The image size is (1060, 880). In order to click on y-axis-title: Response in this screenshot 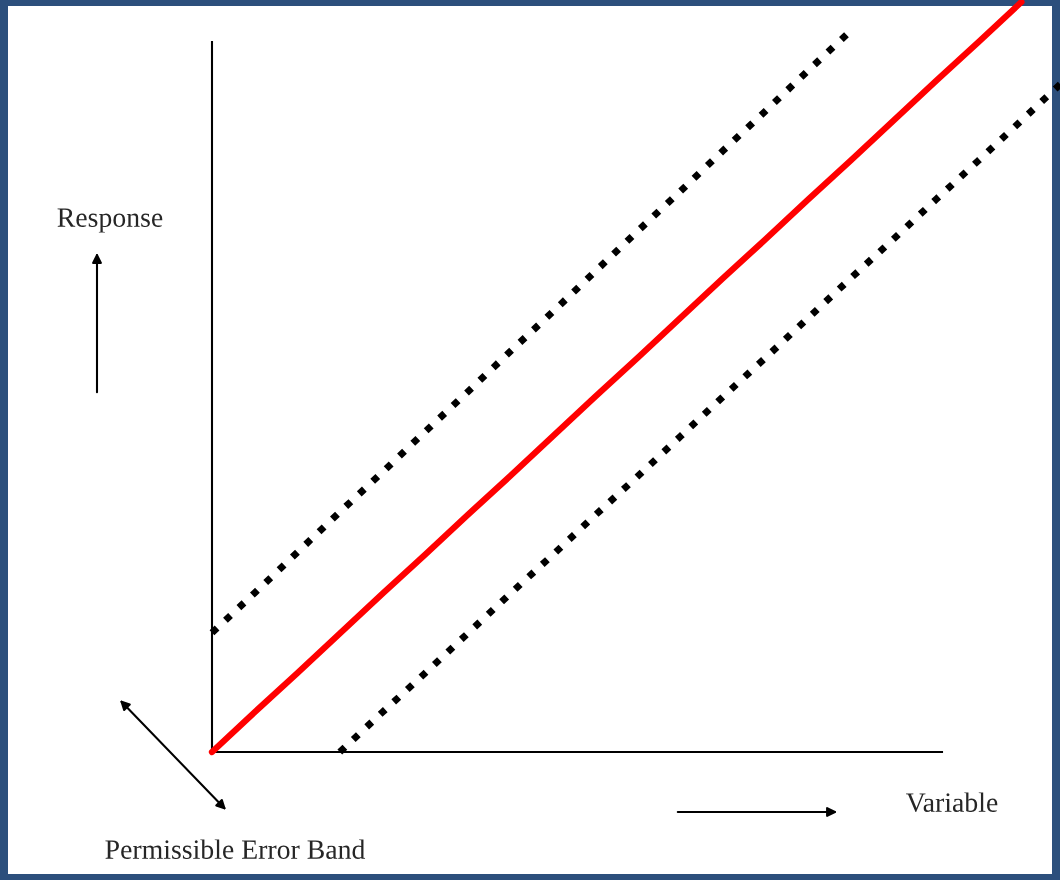, I will do `click(110, 220)`.